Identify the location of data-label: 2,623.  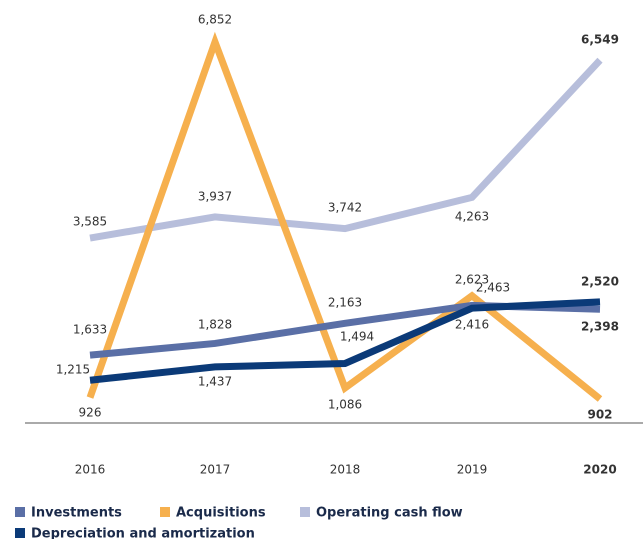
(472, 280).